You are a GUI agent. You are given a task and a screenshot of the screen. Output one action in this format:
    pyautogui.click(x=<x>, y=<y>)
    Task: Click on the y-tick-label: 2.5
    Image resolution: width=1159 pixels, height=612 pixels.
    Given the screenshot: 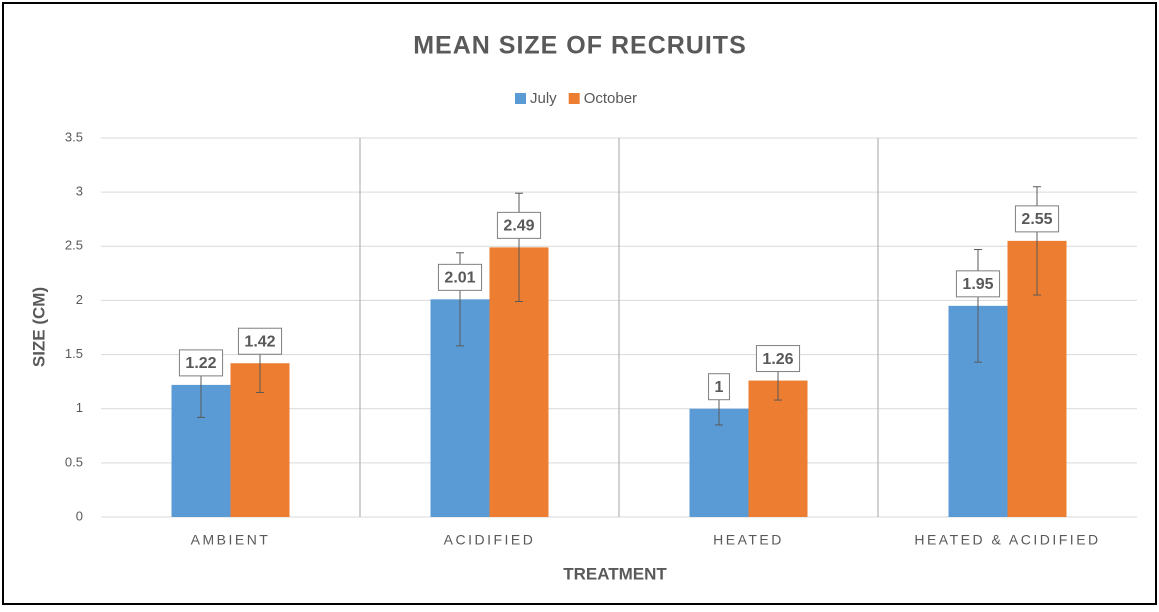 What is the action you would take?
    pyautogui.click(x=74, y=245)
    